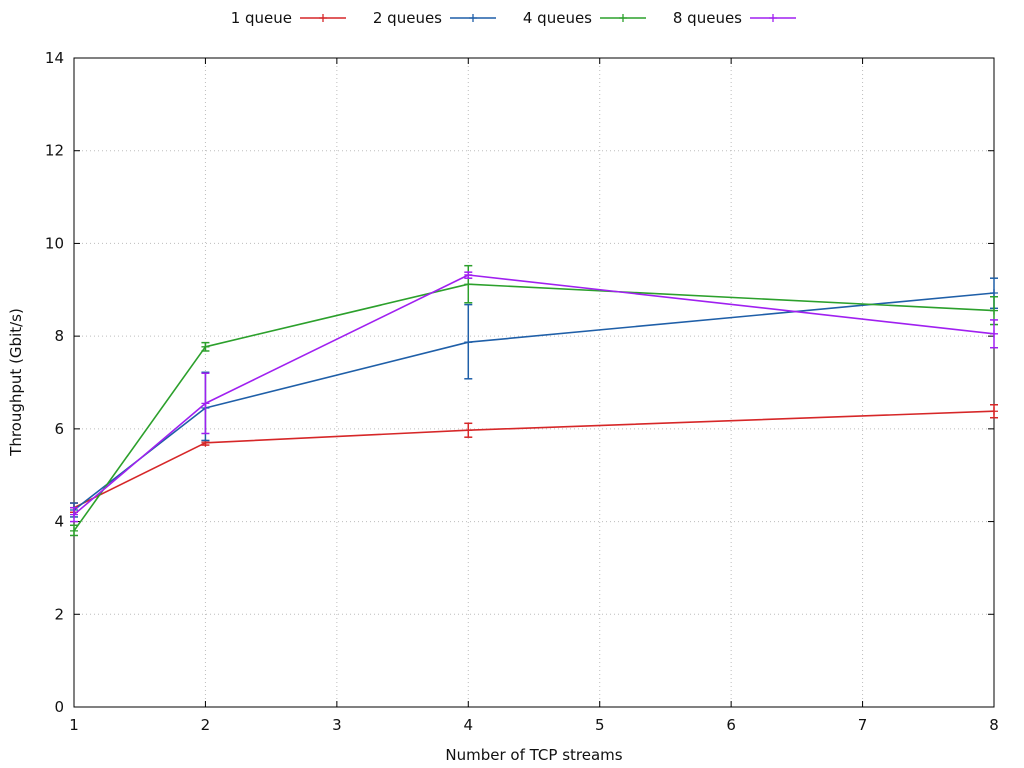 The width and height of the screenshot is (1024, 768). What do you see at coordinates (59, 336) in the screenshot?
I see `y-tick-label: 8` at bounding box center [59, 336].